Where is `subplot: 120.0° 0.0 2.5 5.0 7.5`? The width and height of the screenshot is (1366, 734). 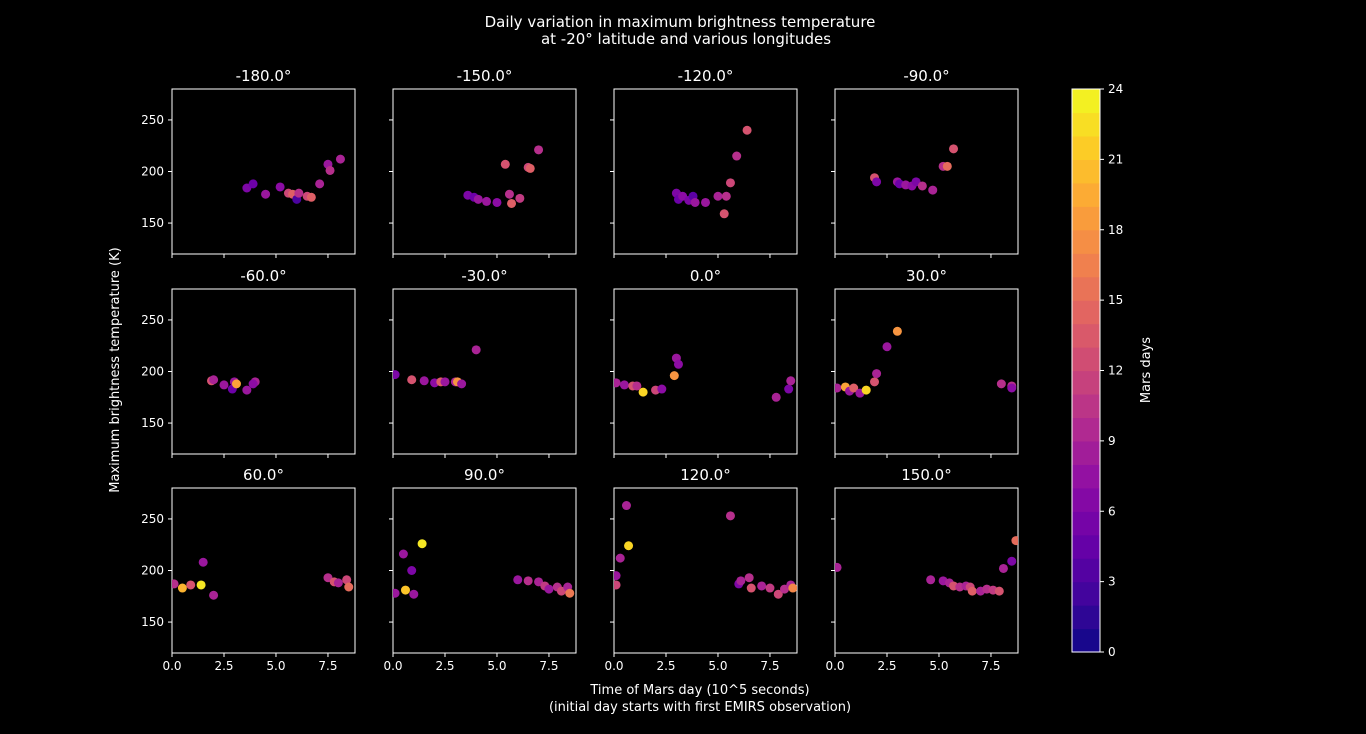 subplot: 120.0° 0.0 2.5 5.0 7.5 is located at coordinates (701, 569).